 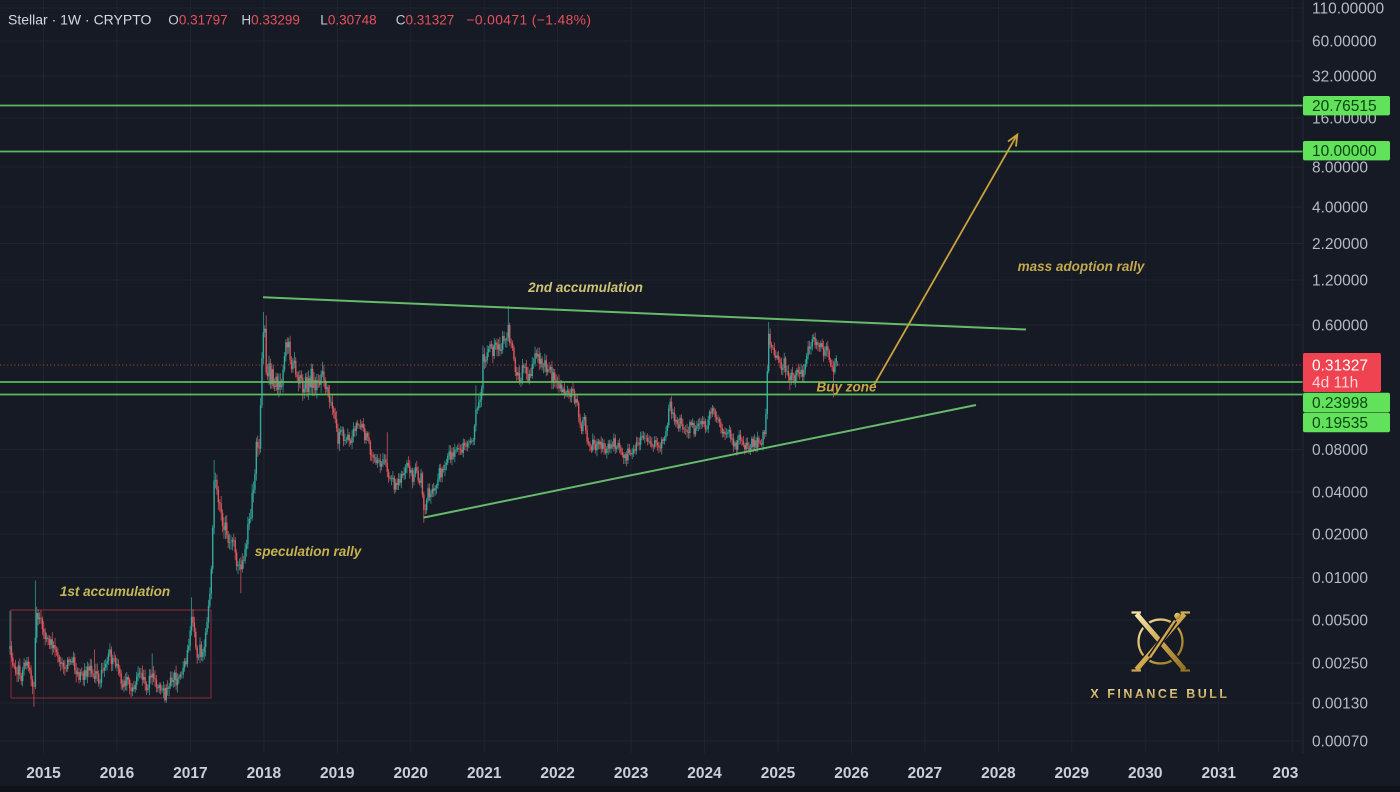 What do you see at coordinates (1340, 423) in the screenshot?
I see `svg-text: 0.19535` at bounding box center [1340, 423].